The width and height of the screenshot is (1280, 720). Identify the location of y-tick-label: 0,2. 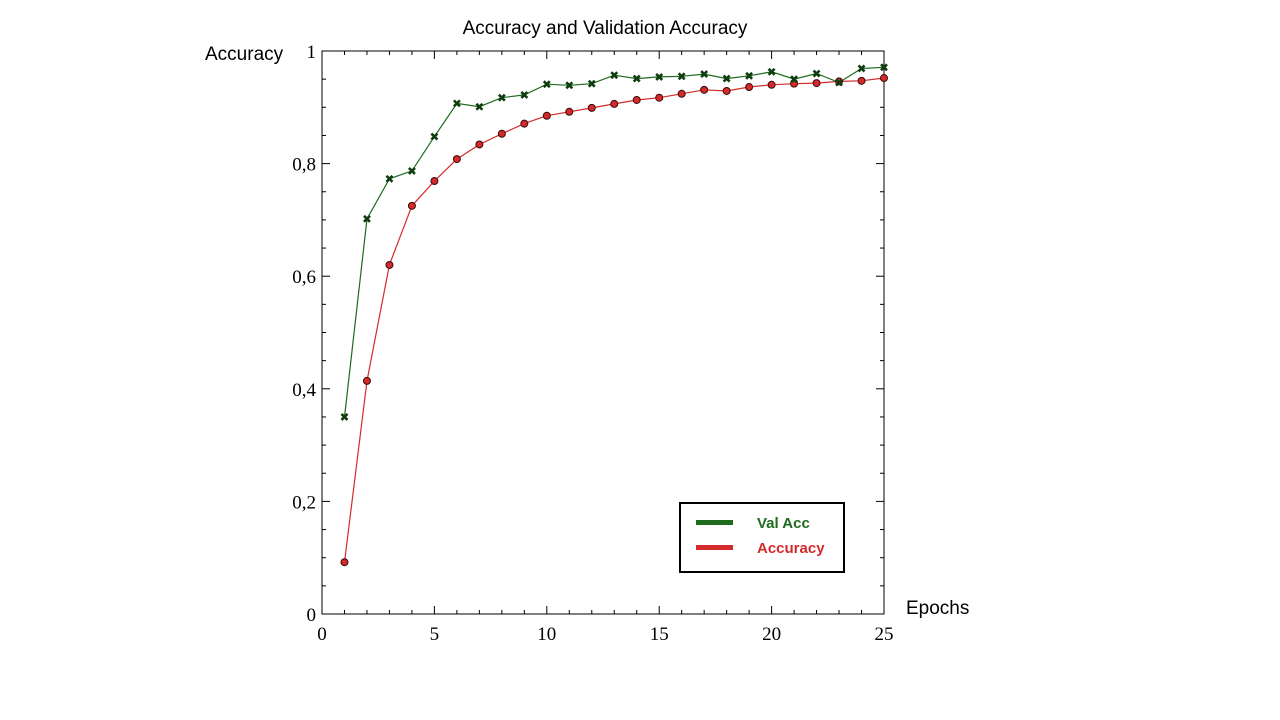
(304, 502).